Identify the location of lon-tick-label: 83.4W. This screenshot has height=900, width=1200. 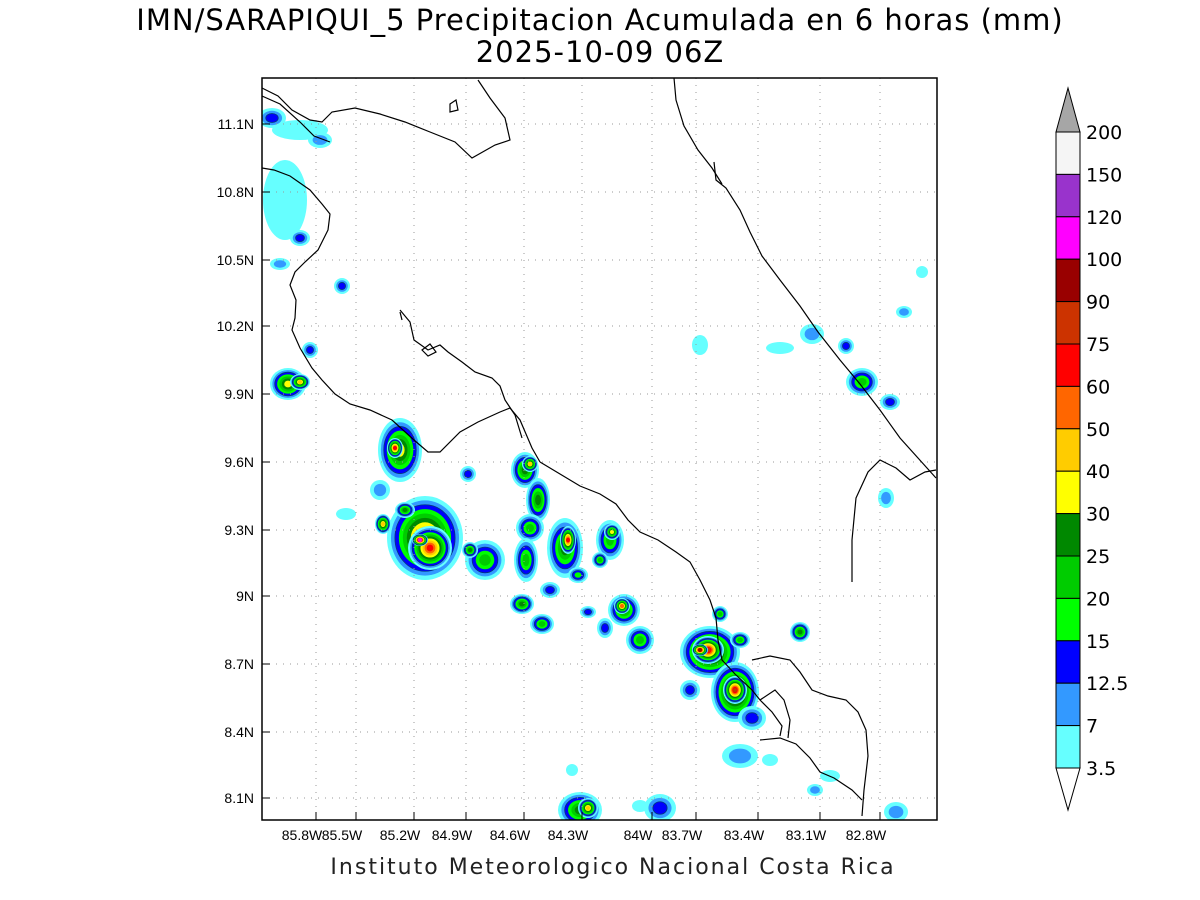
(744, 835).